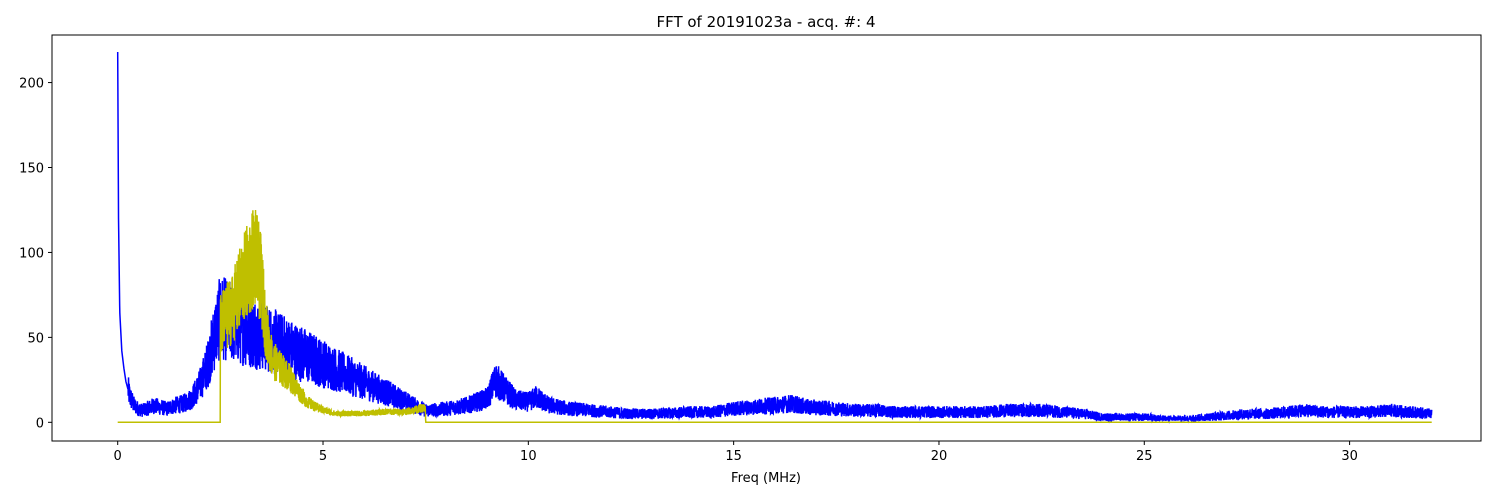  What do you see at coordinates (40, 423) in the screenshot?
I see `y-tick-label: 0` at bounding box center [40, 423].